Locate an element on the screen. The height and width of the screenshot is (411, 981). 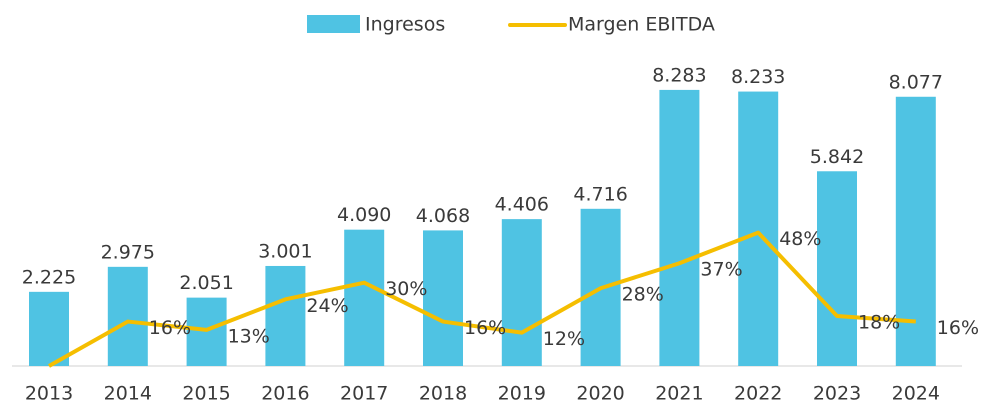
x-tick-label: 2016 is located at coordinates (285, 394).